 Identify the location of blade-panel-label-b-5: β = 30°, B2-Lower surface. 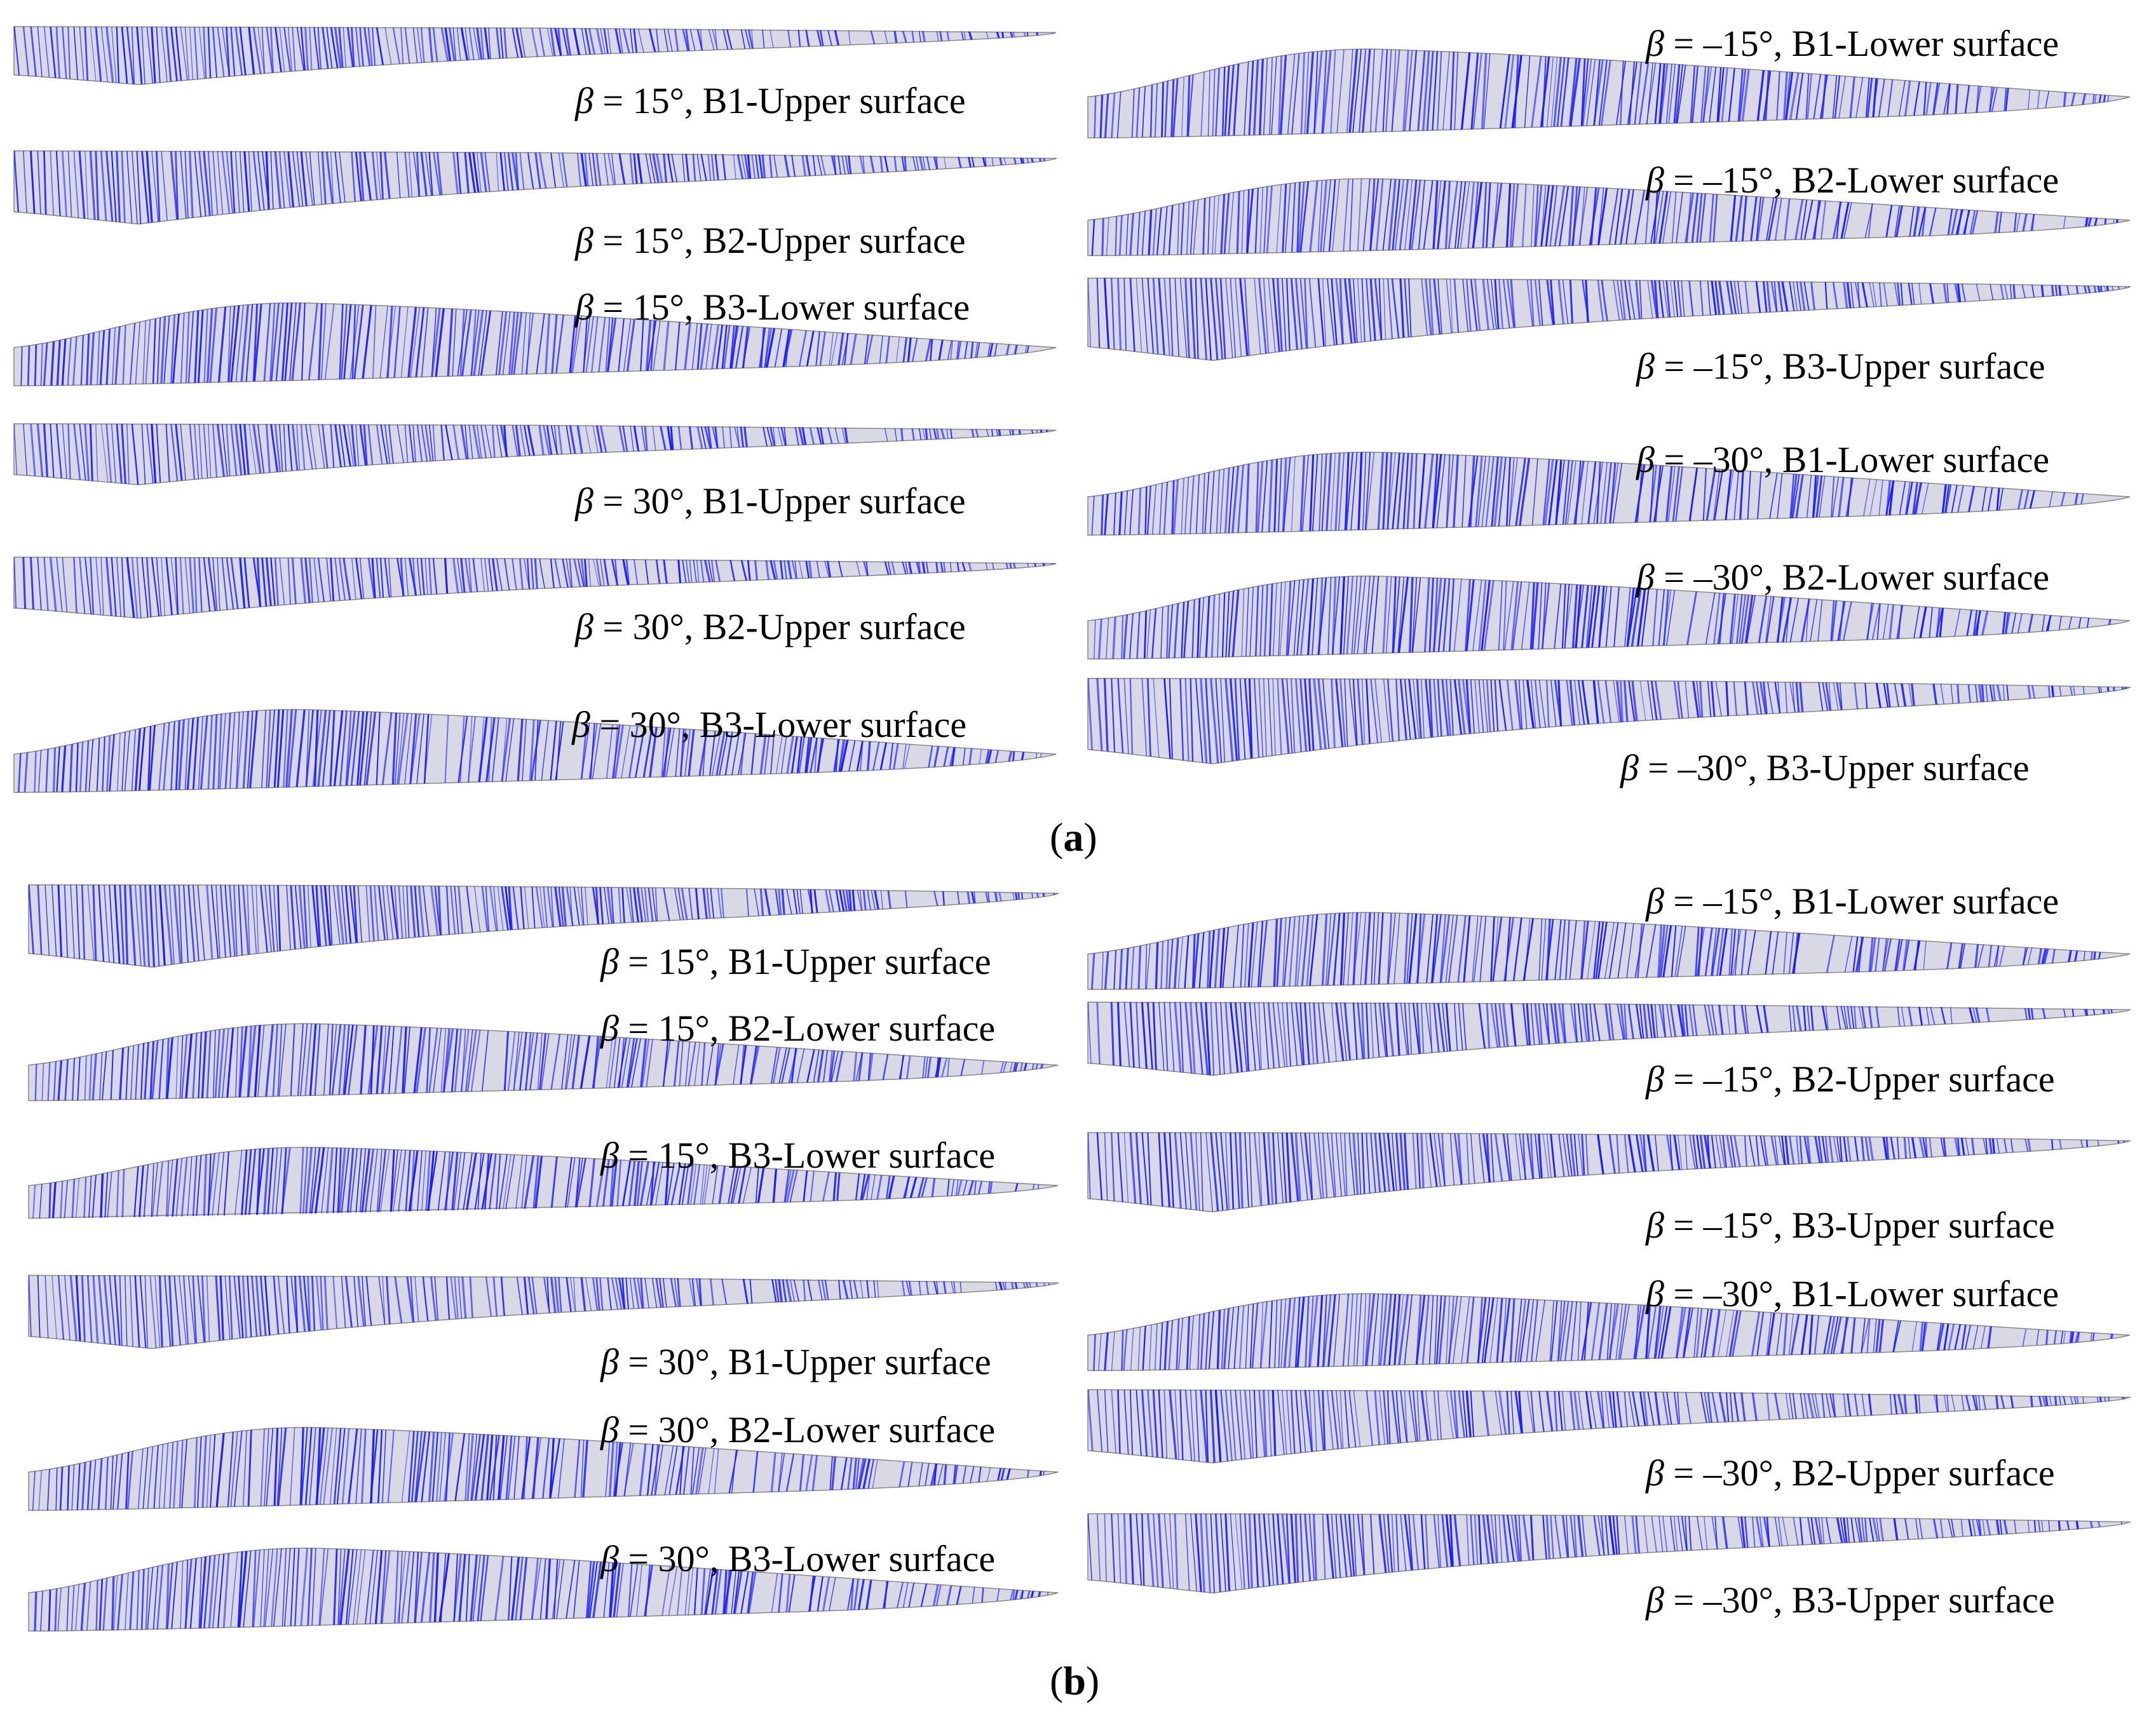
(797, 1431).